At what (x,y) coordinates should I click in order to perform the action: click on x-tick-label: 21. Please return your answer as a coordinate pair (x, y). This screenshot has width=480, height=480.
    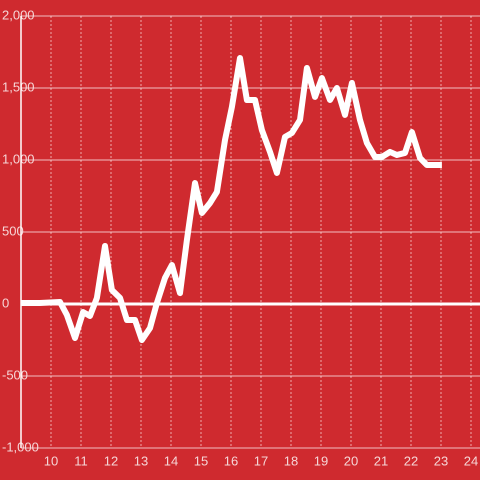
    Looking at the image, I should click on (381, 460).